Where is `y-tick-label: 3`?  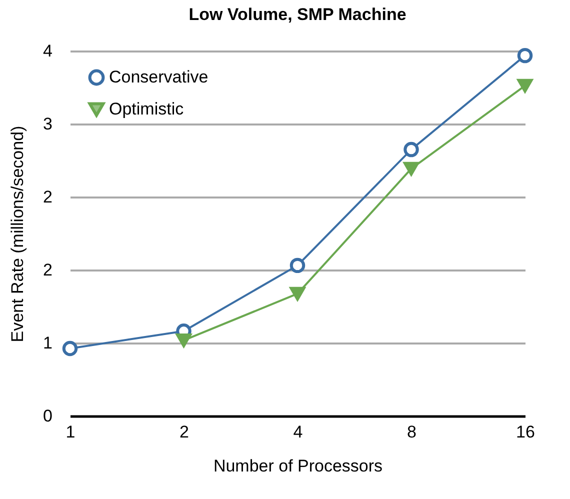
y-tick-label: 3 is located at coordinates (47, 124).